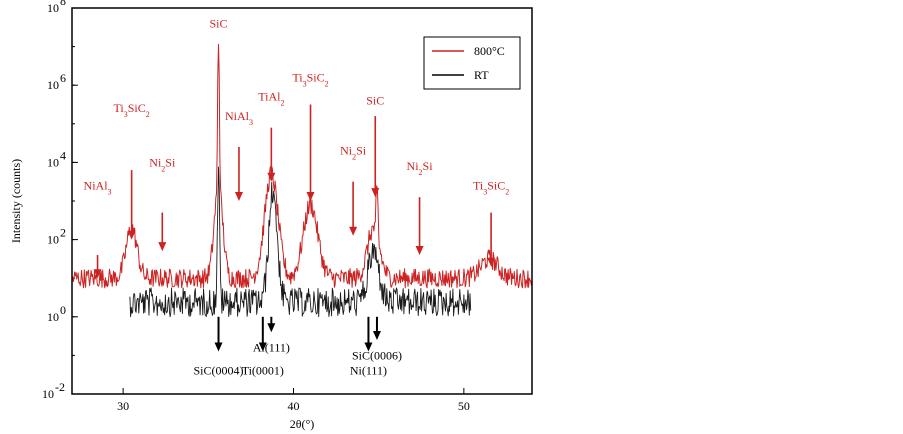  I want to click on y-tick-exponent: 2, so click(63, 233).